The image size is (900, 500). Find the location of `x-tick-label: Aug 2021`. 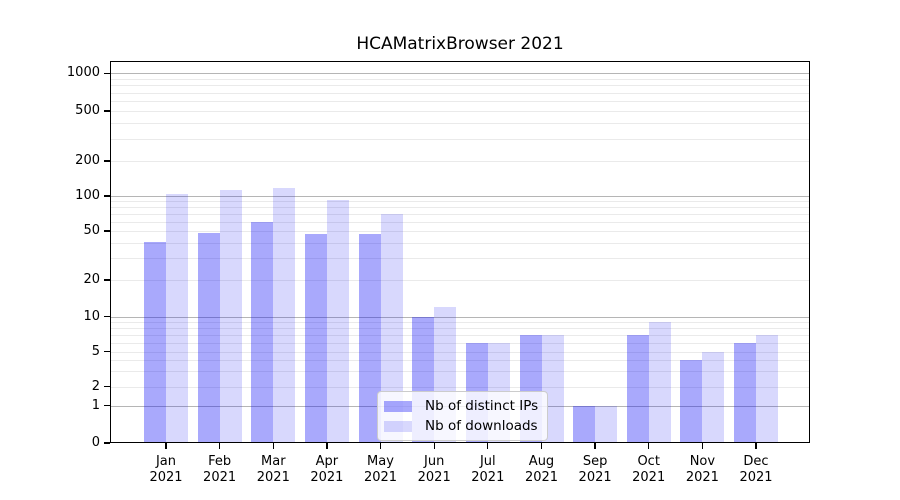

x-tick-label: Aug 2021 is located at coordinates (541, 469).